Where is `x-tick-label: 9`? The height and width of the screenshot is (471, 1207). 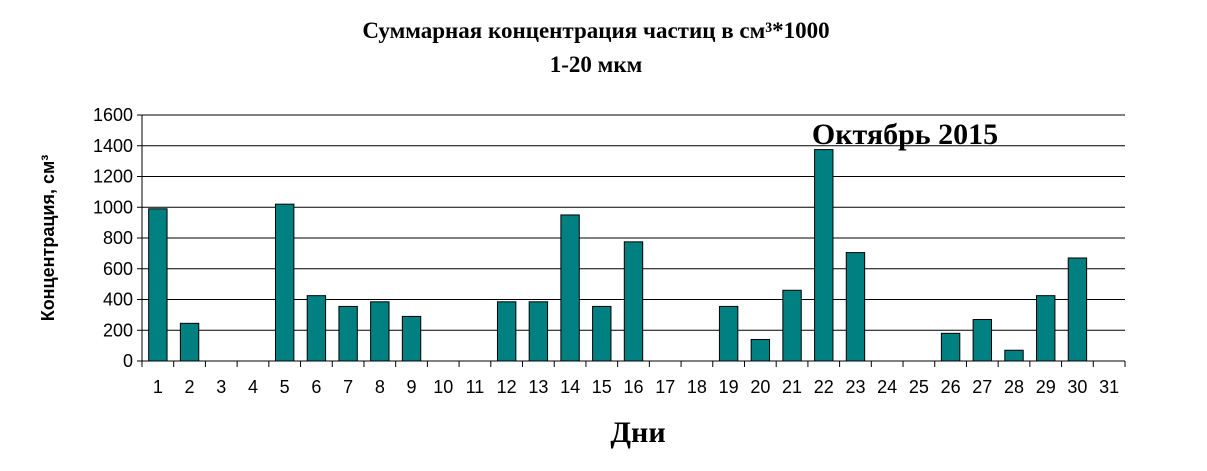
x-tick-label: 9 is located at coordinates (412, 387).